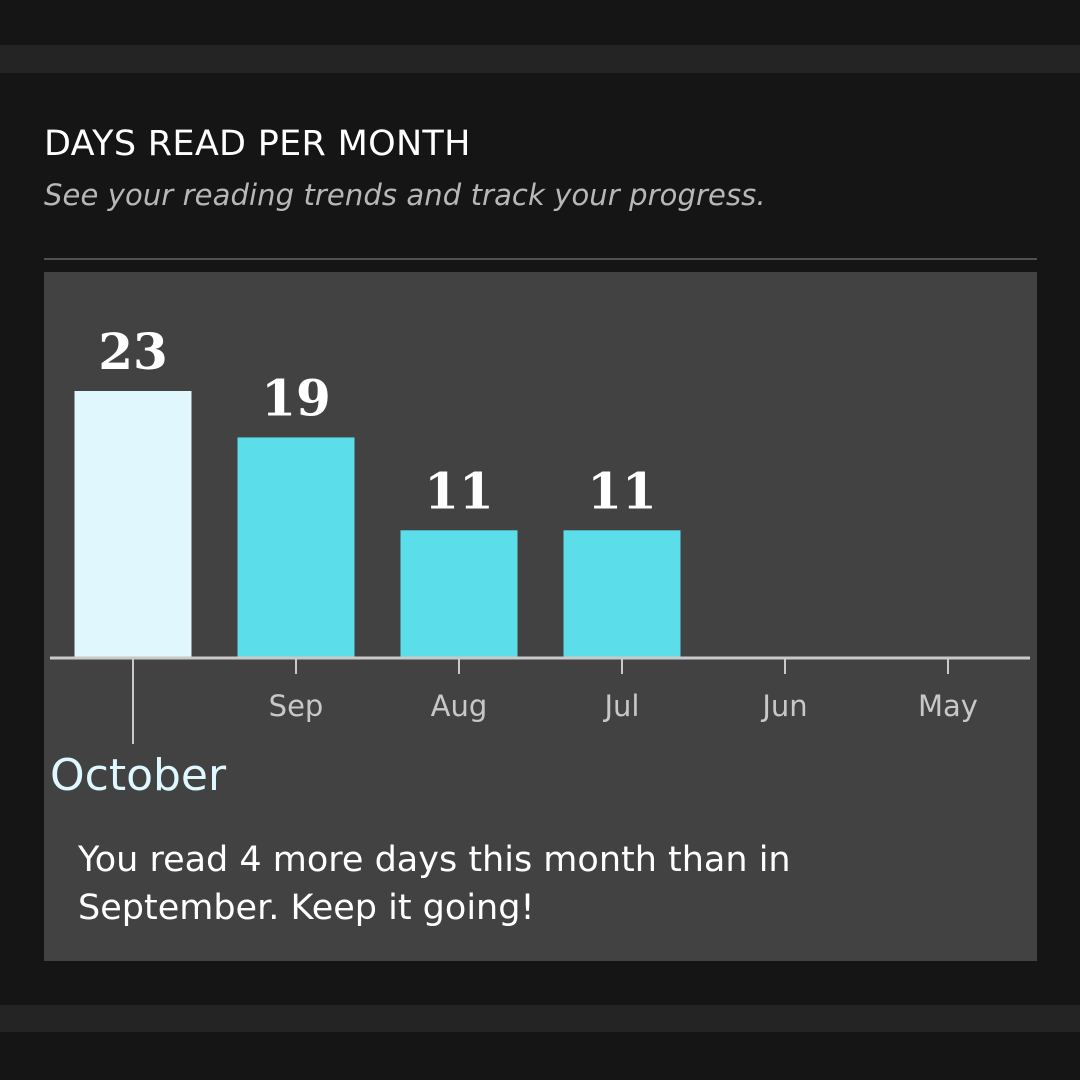  Describe the element at coordinates (257, 144) in the screenshot. I see `card-title: DAYS READ PER MONTH` at that location.